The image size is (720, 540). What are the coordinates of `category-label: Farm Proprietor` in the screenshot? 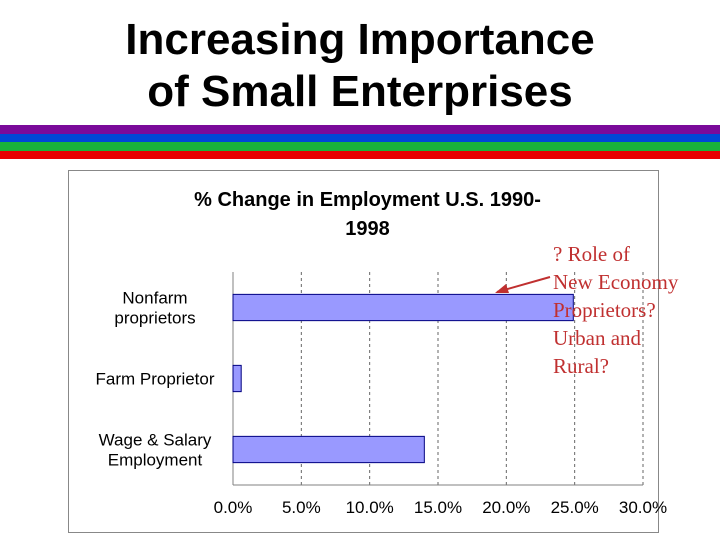 It's located at (154, 379).